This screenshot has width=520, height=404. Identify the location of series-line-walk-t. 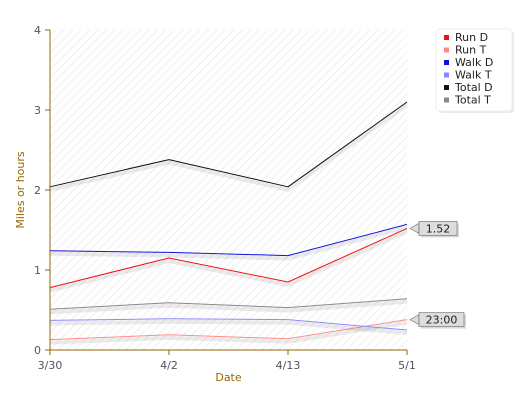
(228, 324).